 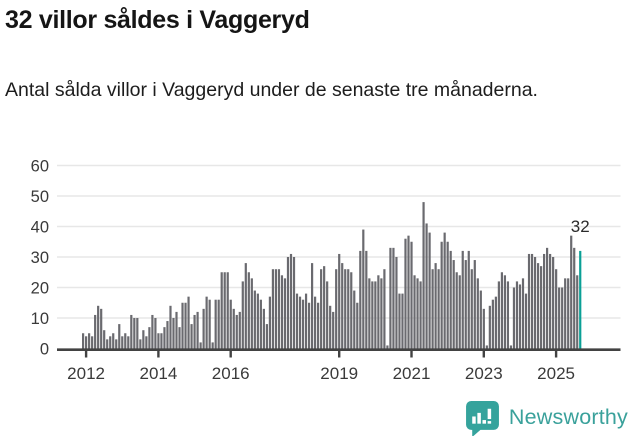 I want to click on newsworthy-bubble-chart-icon, so click(x=482, y=418).